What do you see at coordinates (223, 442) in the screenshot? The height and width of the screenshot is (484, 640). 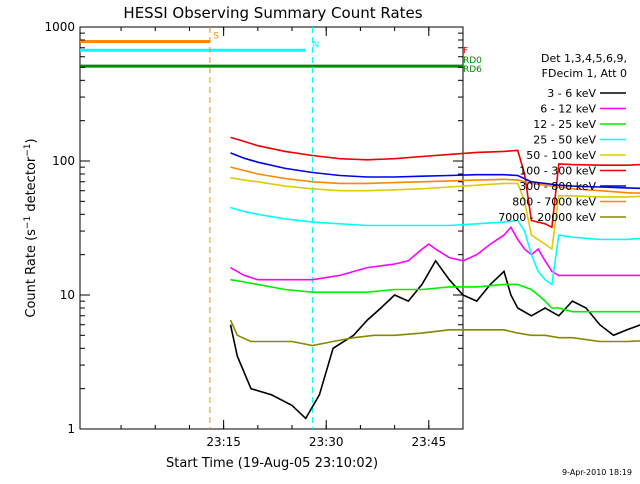 I see `x-tick-label: 23:15` at bounding box center [223, 442].